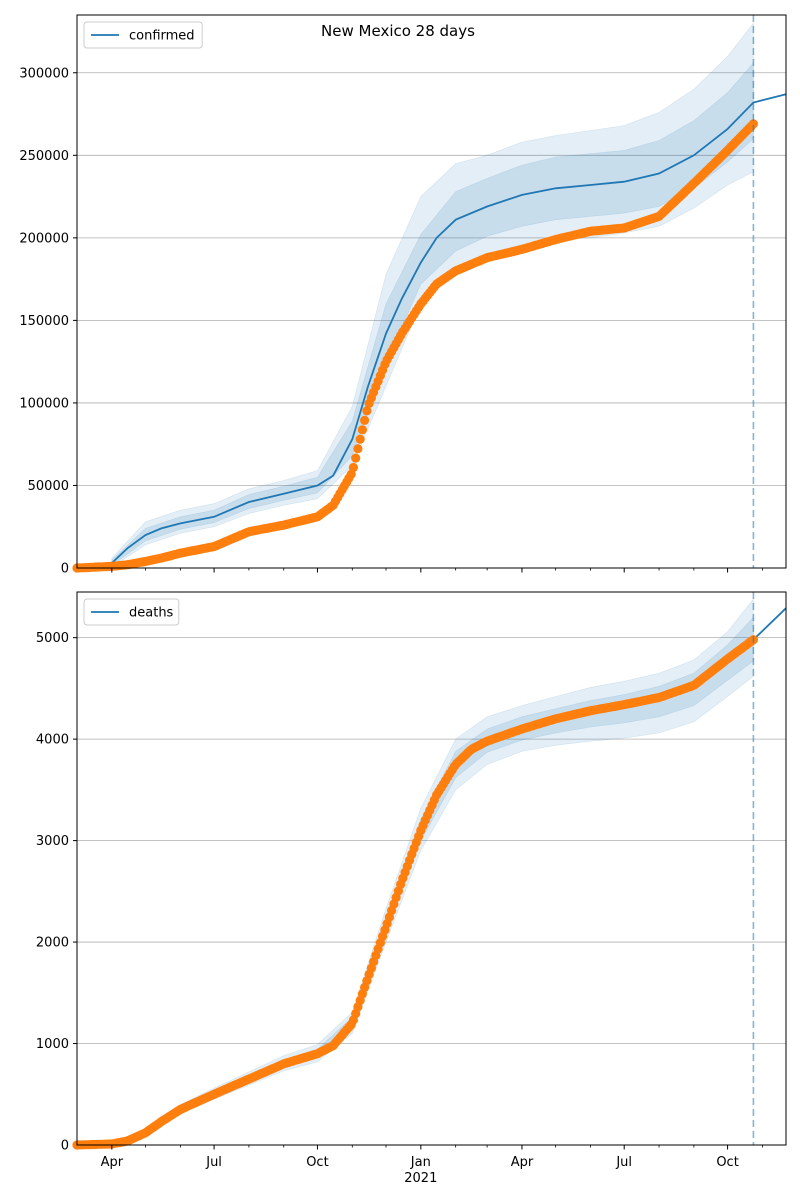 This screenshot has height=1204, width=800. What do you see at coordinates (52, 841) in the screenshot?
I see `y-tick-label: 3000` at bounding box center [52, 841].